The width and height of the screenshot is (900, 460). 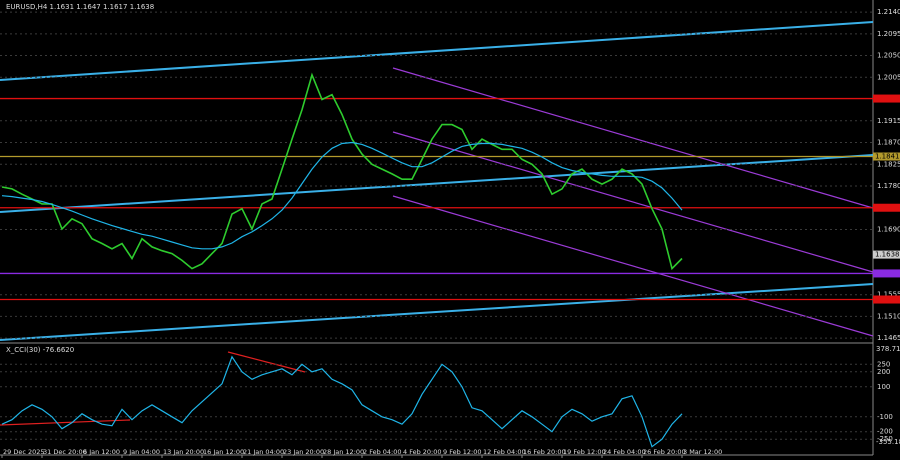 What do you see at coordinates (40, 350) in the screenshot?
I see `indicator-title: X_CCI(30) -76.6620` at bounding box center [40, 350].